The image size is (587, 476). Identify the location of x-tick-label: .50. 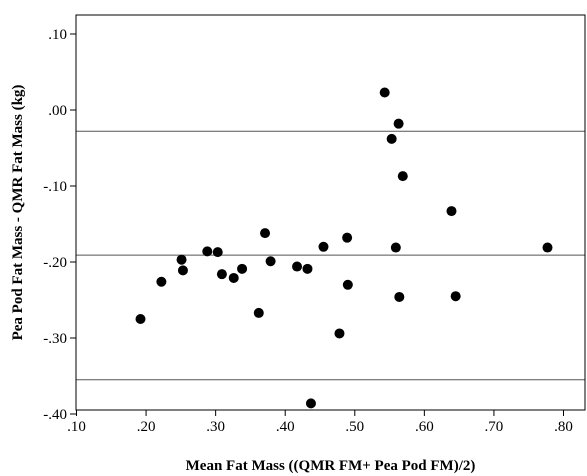
(354, 427).